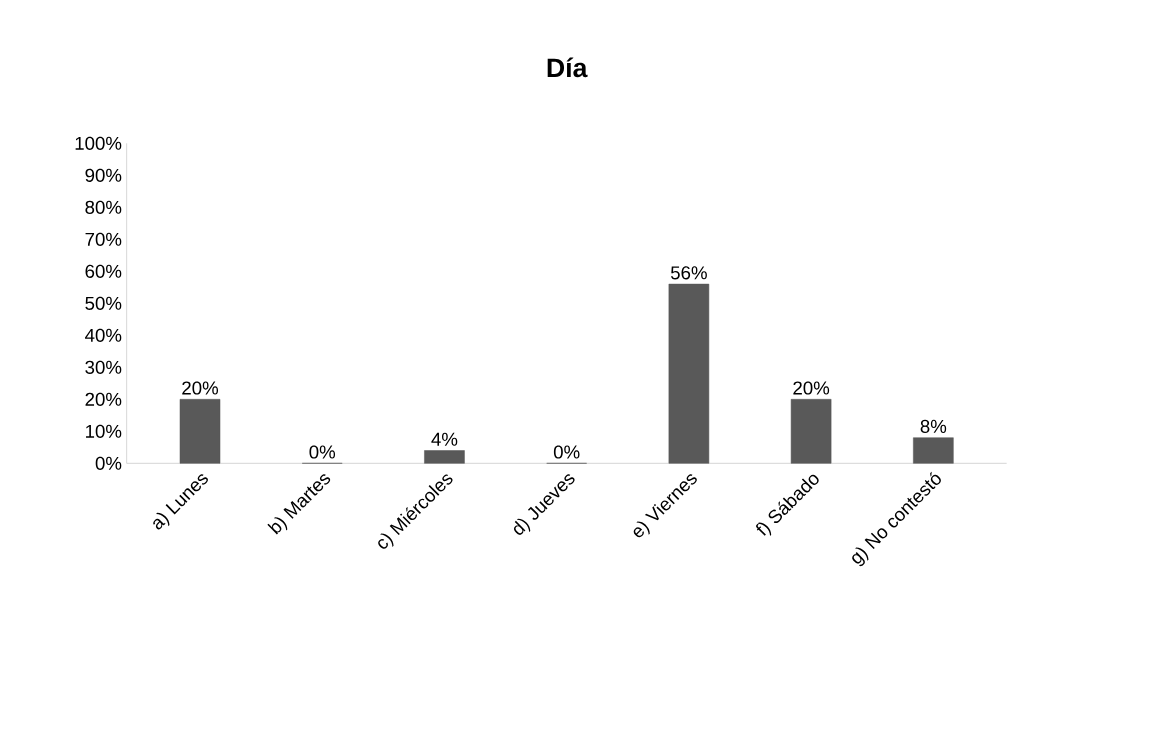  What do you see at coordinates (933, 426) in the screenshot?
I see `data-label: 8%` at bounding box center [933, 426].